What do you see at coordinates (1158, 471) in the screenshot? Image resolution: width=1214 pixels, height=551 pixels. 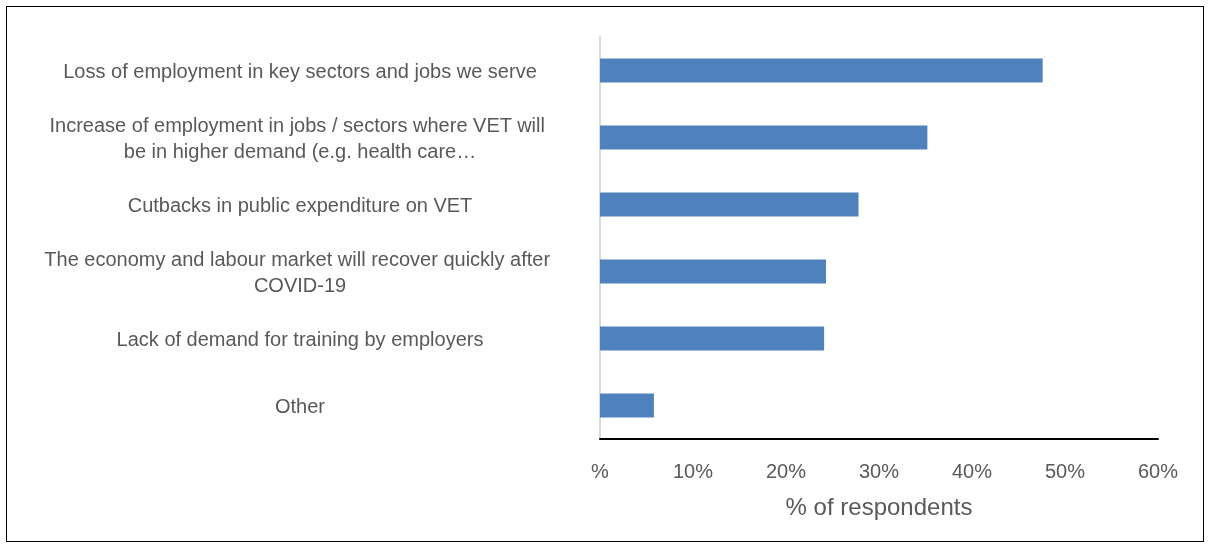 I see `x-tick-label: 60%` at bounding box center [1158, 471].